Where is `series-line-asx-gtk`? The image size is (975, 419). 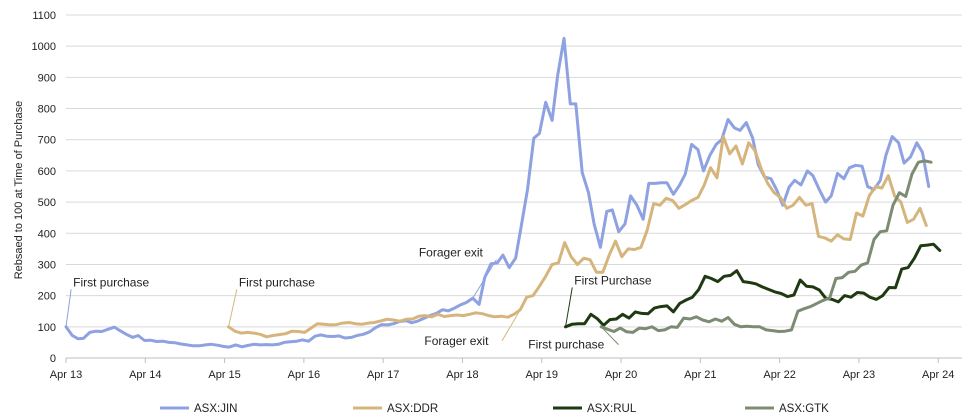
series-line-asx-gtk is located at coordinates (766, 246).